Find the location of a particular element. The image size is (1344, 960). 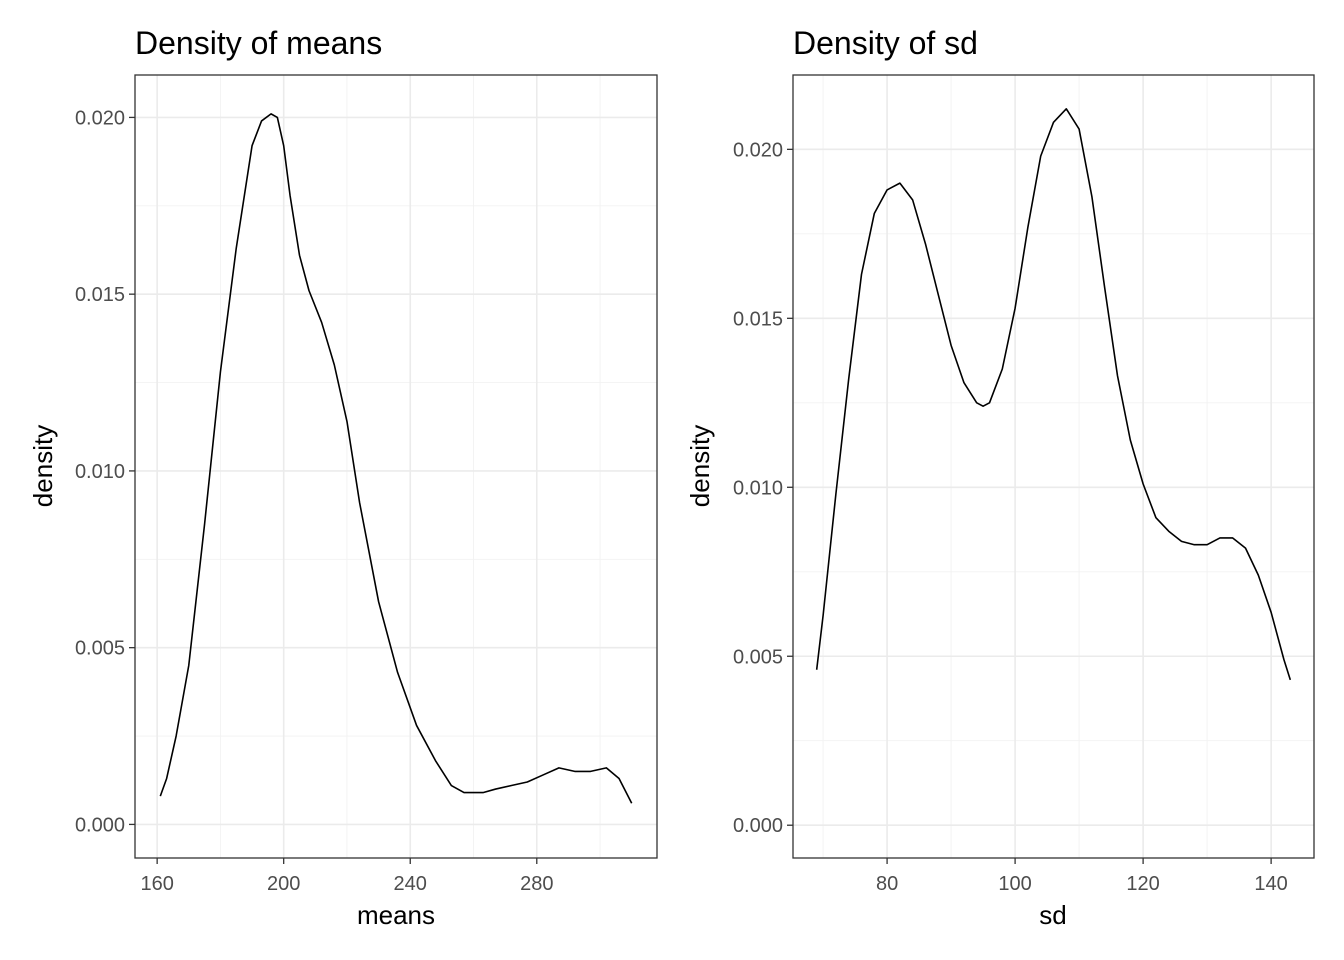

x-tick-label: 140 is located at coordinates (1270, 884).